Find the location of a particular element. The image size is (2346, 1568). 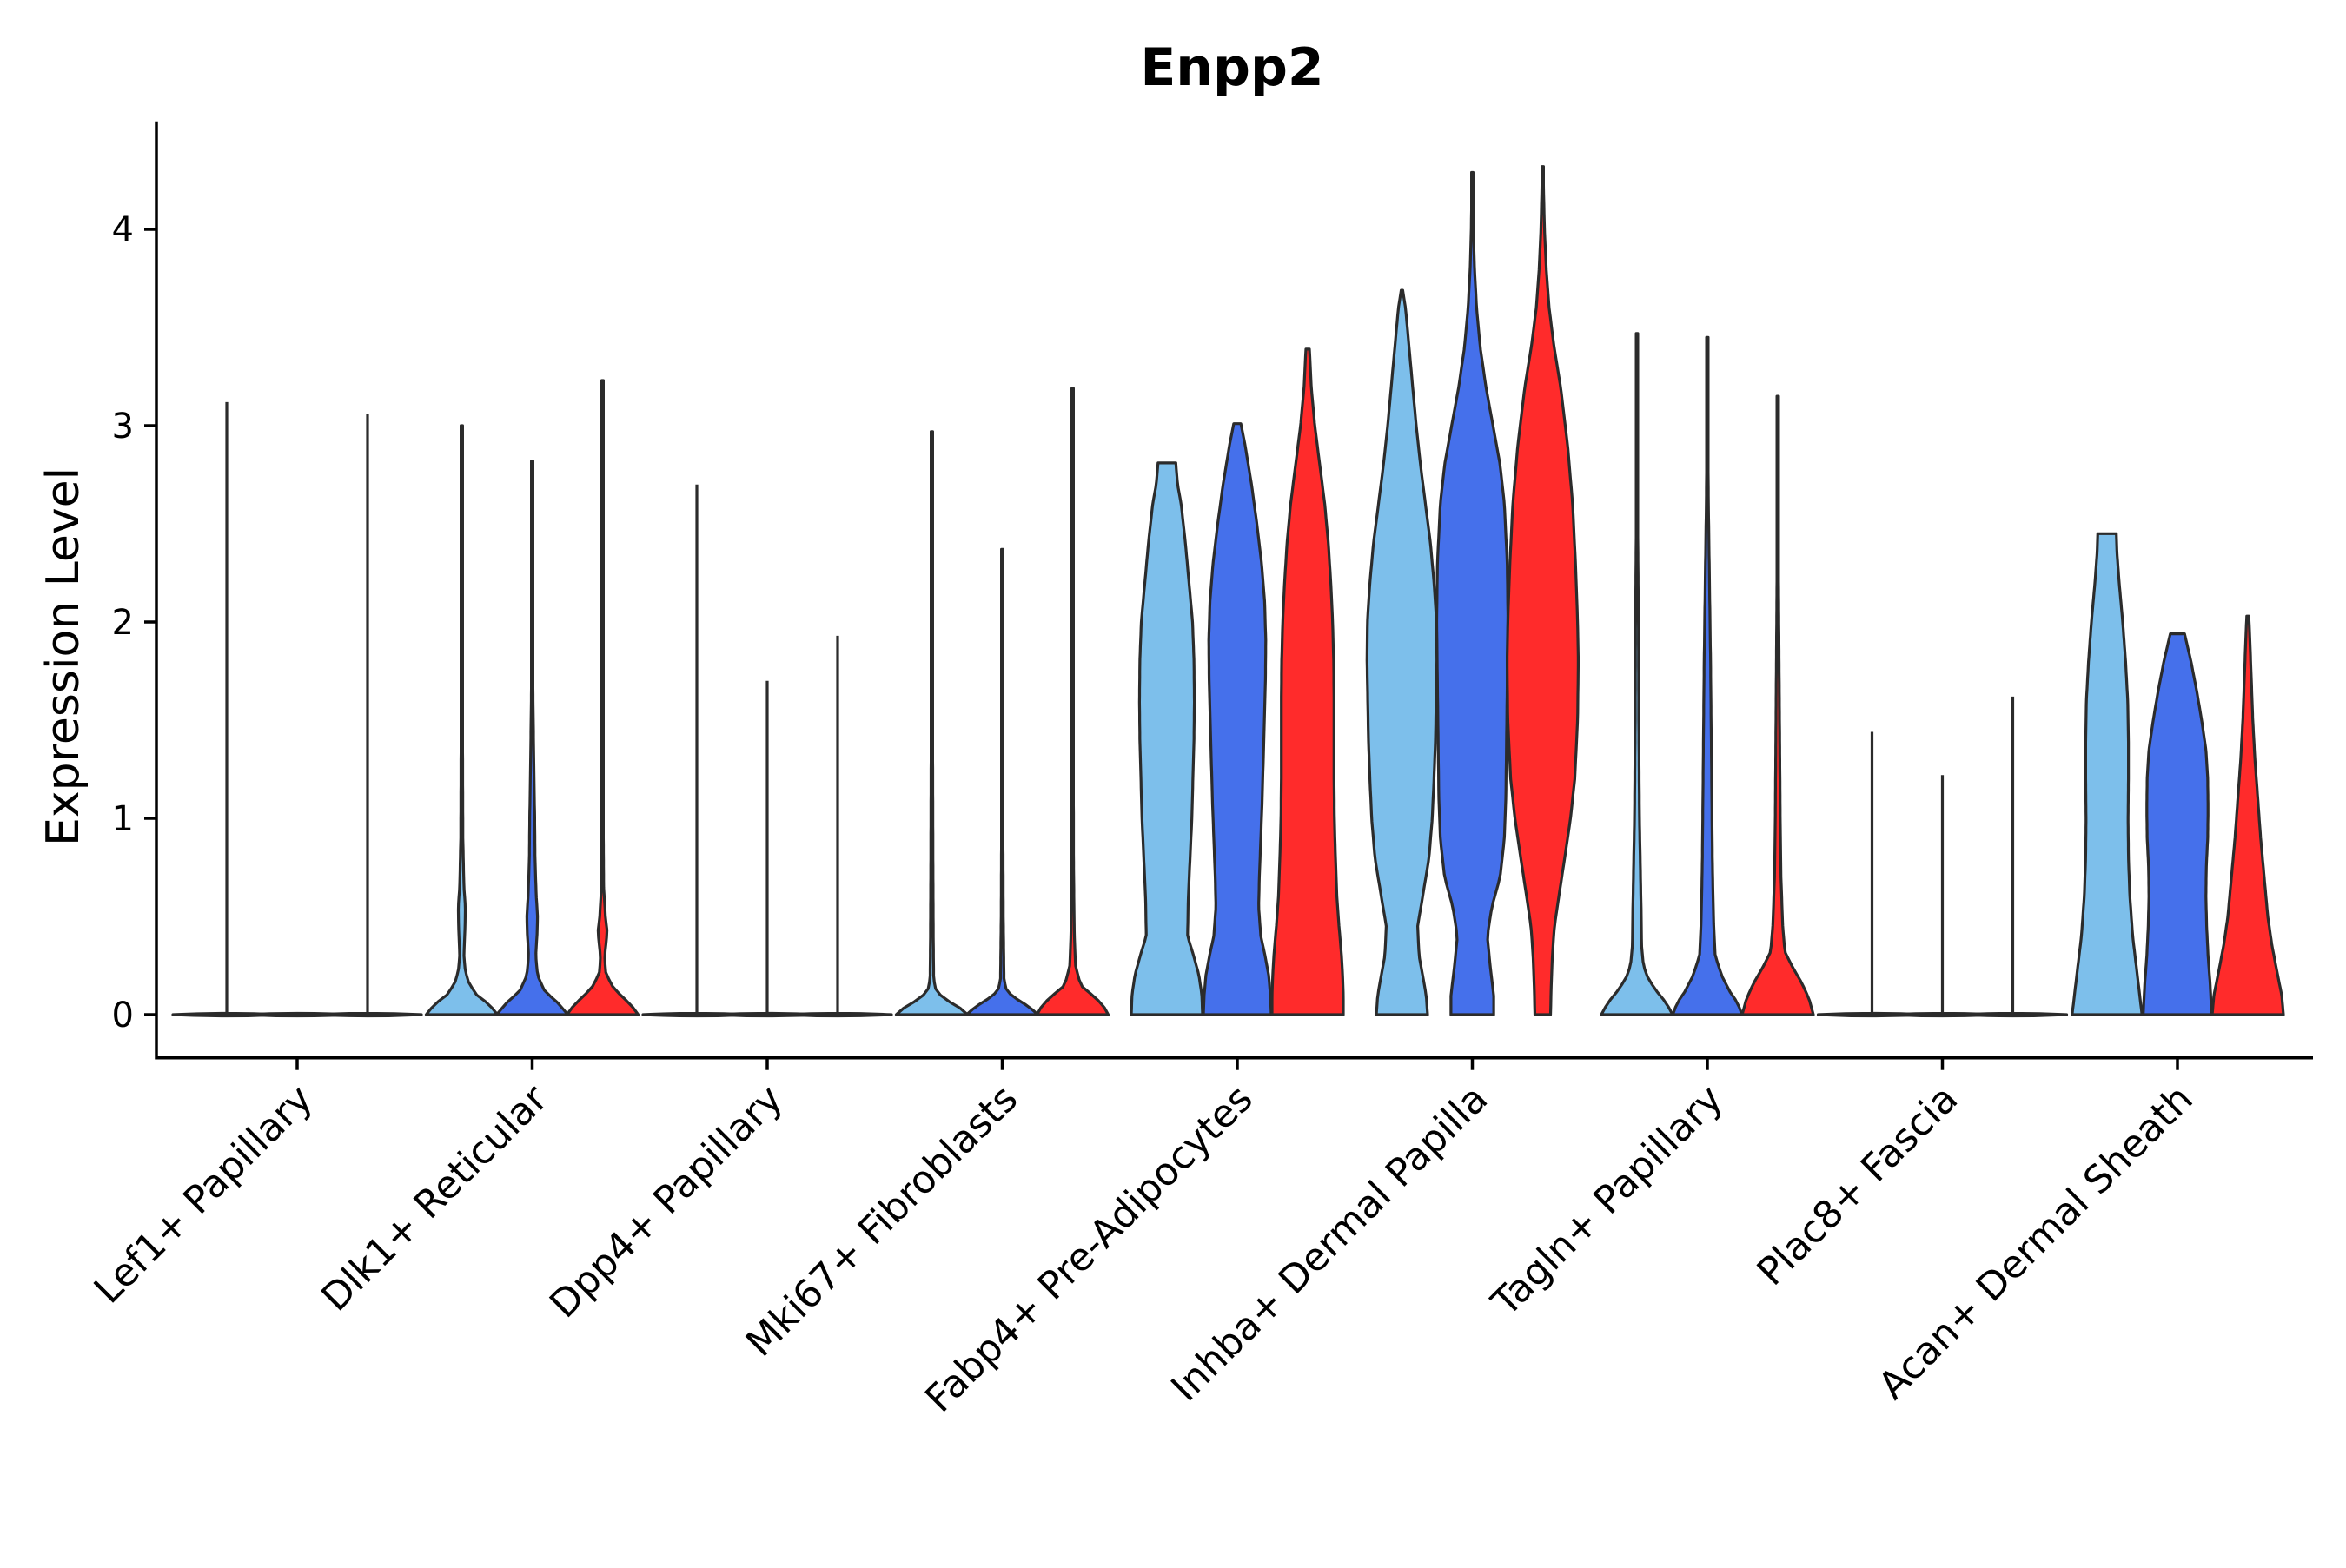

y-axis-label: Expression Level is located at coordinates (63, 656).